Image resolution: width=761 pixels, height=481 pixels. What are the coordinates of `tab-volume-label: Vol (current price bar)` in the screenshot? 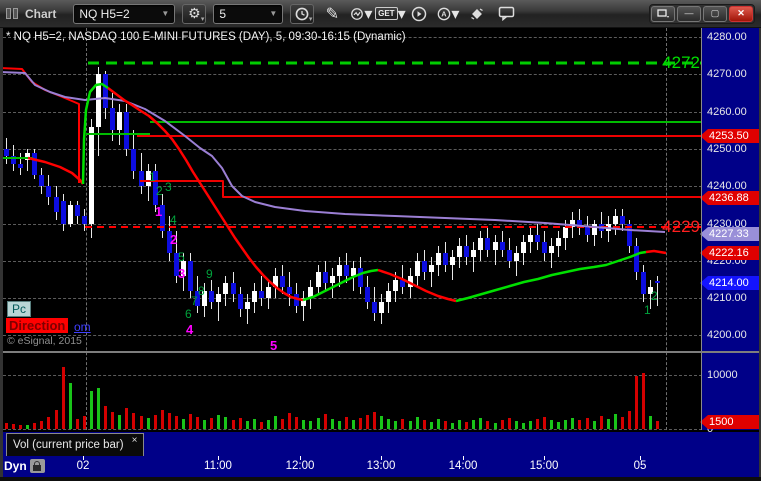 It's located at (68, 445).